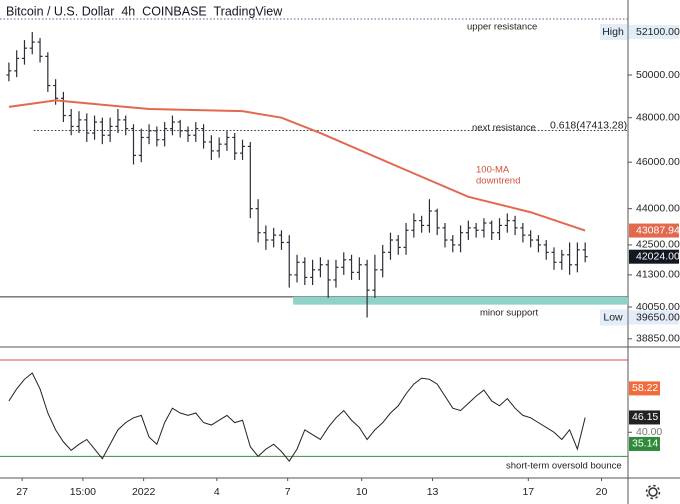 The image size is (680, 504). What do you see at coordinates (658, 117) in the screenshot?
I see `y-tick-label: 48000.00` at bounding box center [658, 117].